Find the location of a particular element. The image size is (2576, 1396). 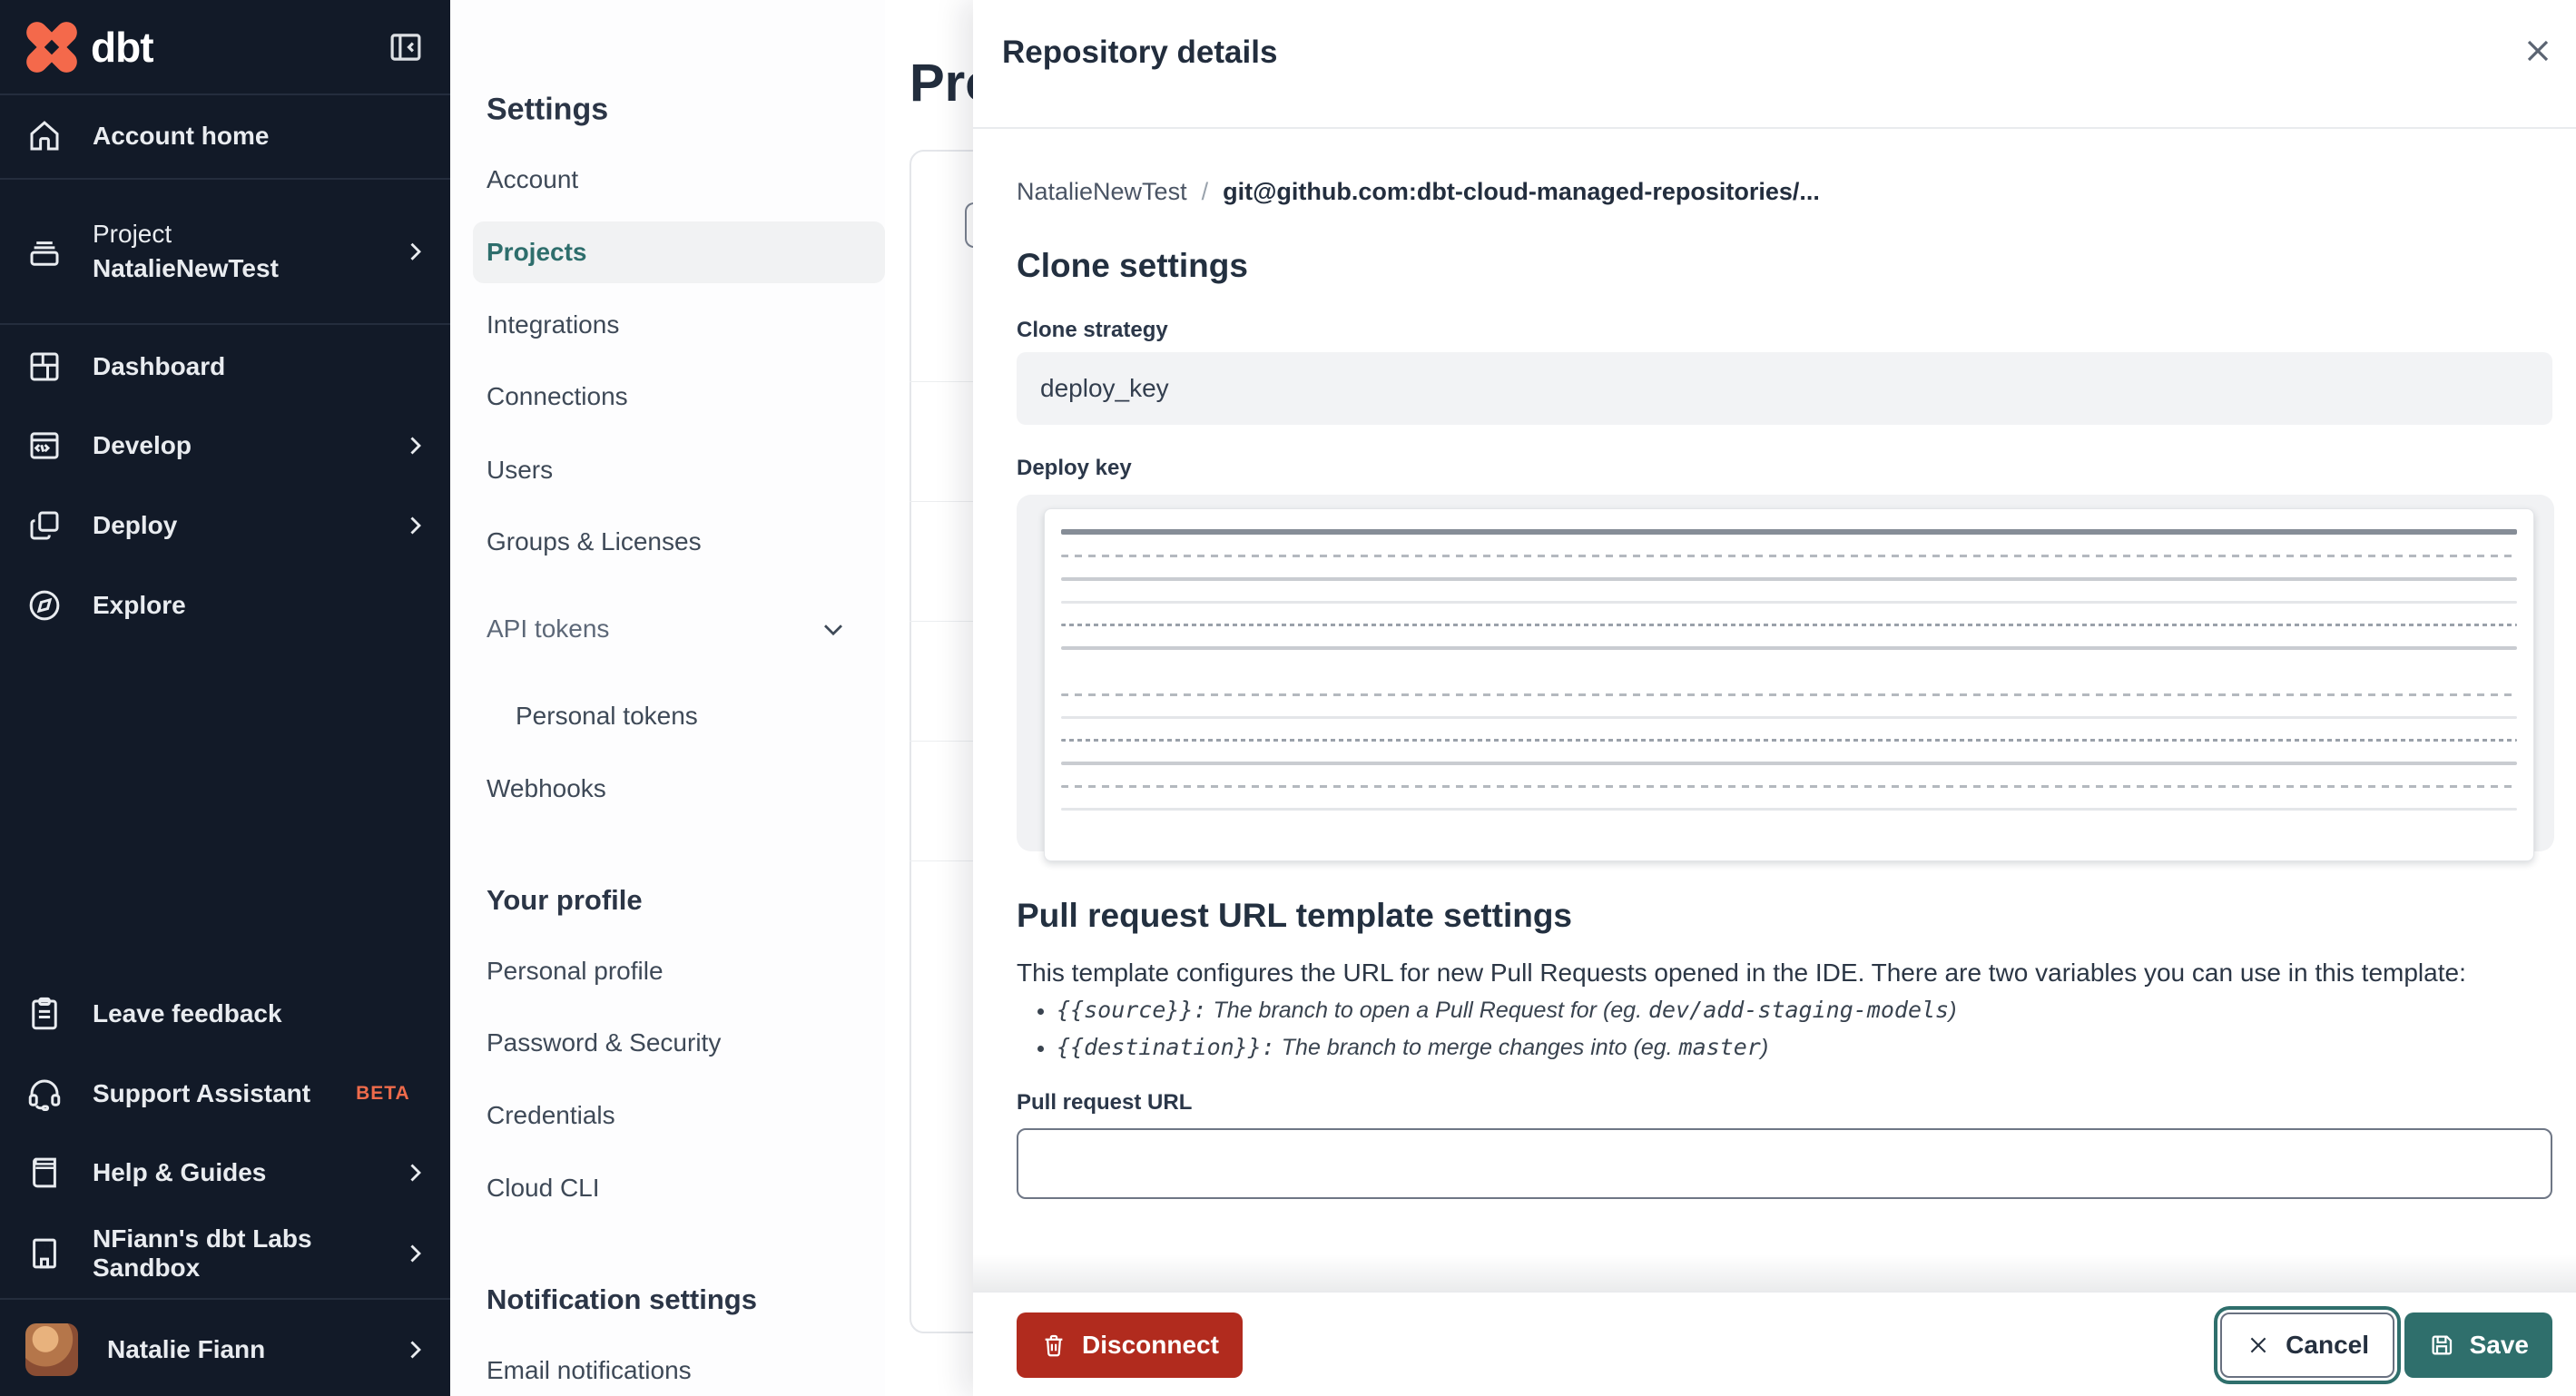

sidebar-item-help-guides: Help & Guides is located at coordinates (227, 1173).